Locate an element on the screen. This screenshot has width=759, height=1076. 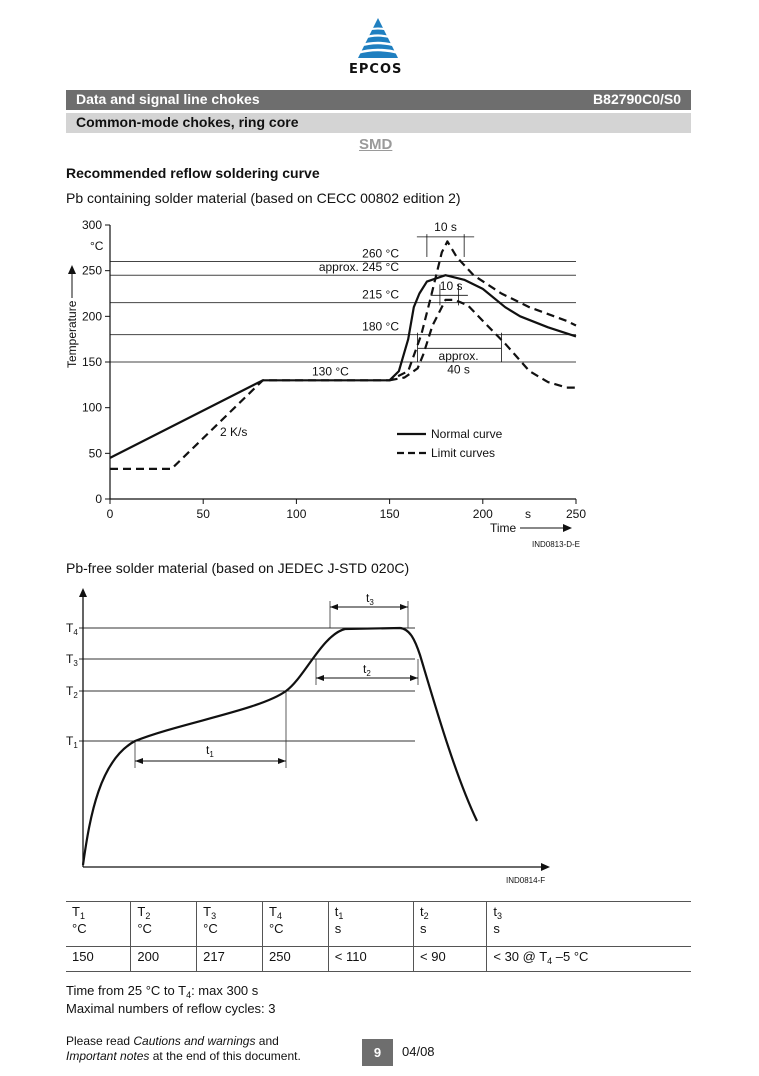
footer-cautions-link: Cautions and warnings is located at coordinates (194, 1041).